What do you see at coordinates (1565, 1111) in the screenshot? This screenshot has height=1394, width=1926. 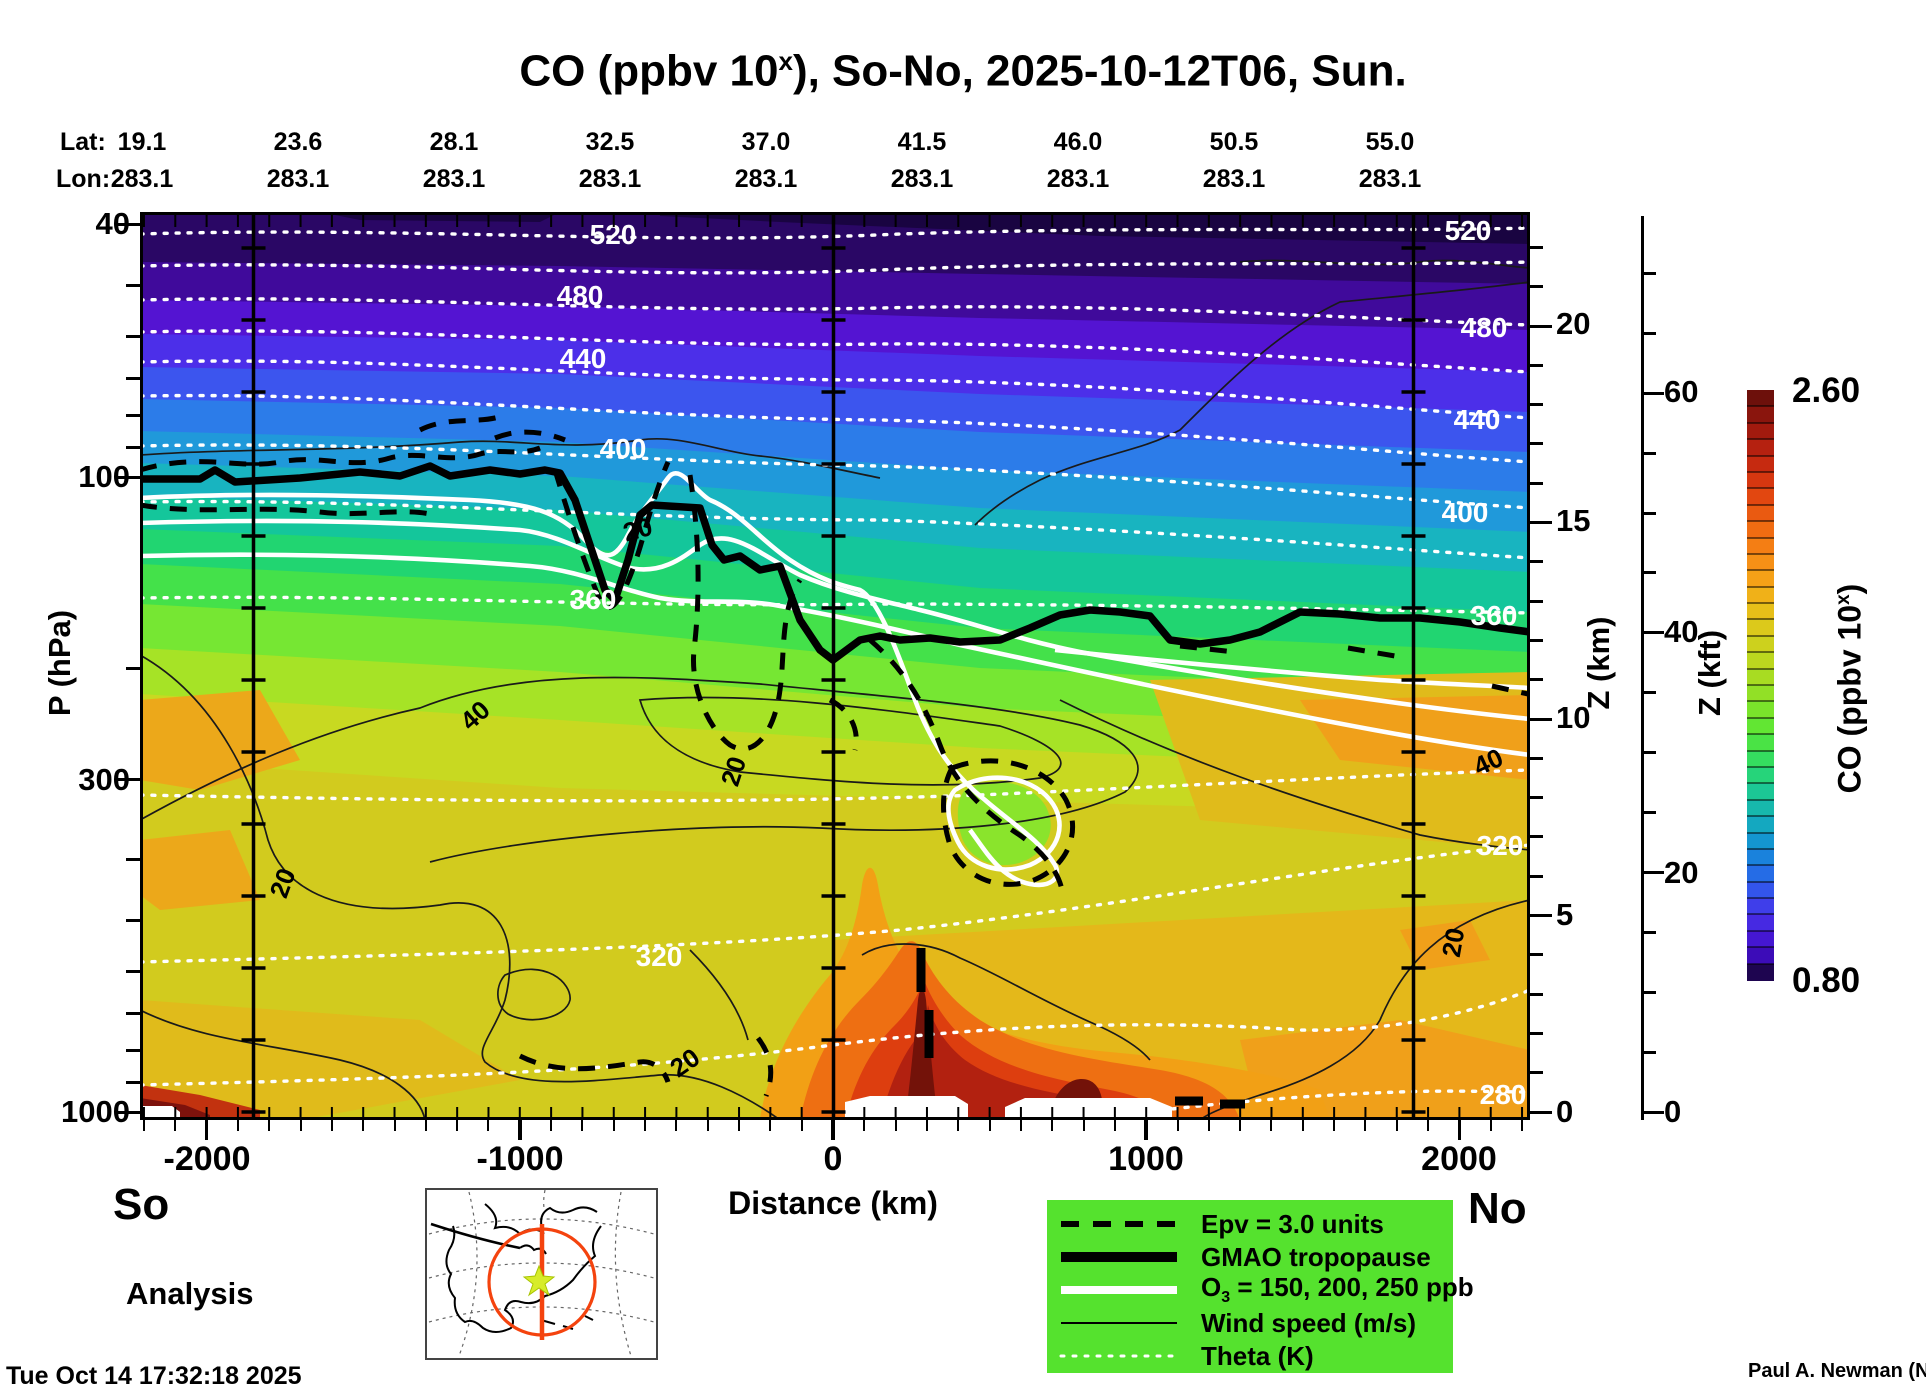 I see `zkm-tick-label: 0` at bounding box center [1565, 1111].